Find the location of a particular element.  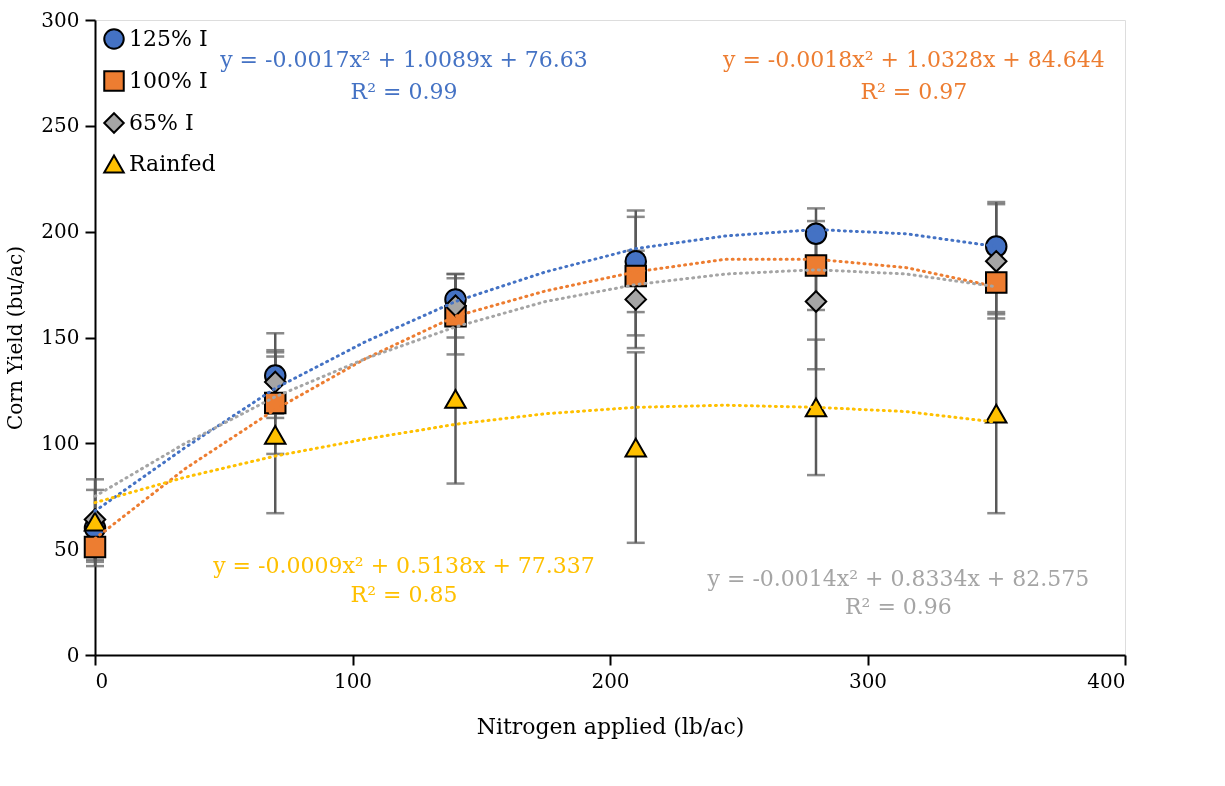

x-tick-label: 100 is located at coordinates (353, 680).